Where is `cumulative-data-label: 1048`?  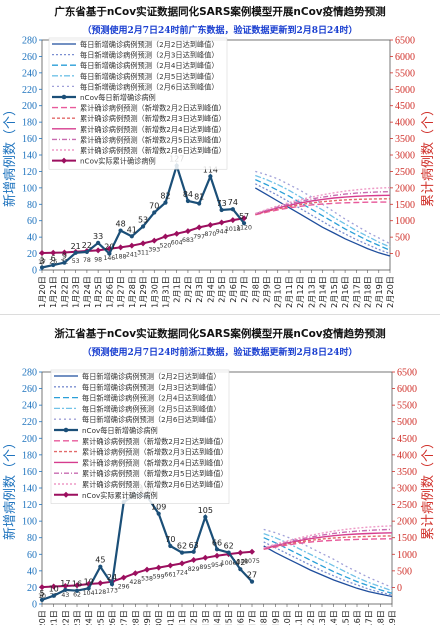 cumulative-data-label: 1048 is located at coordinates (240, 562).